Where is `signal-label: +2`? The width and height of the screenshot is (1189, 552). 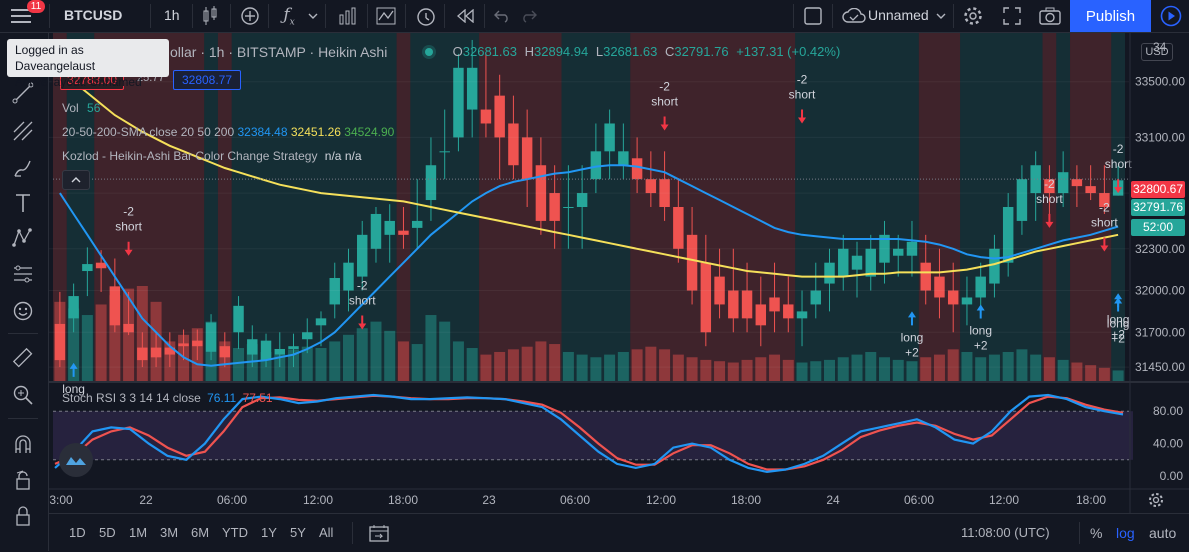
signal-label: +2 is located at coordinates (912, 352).